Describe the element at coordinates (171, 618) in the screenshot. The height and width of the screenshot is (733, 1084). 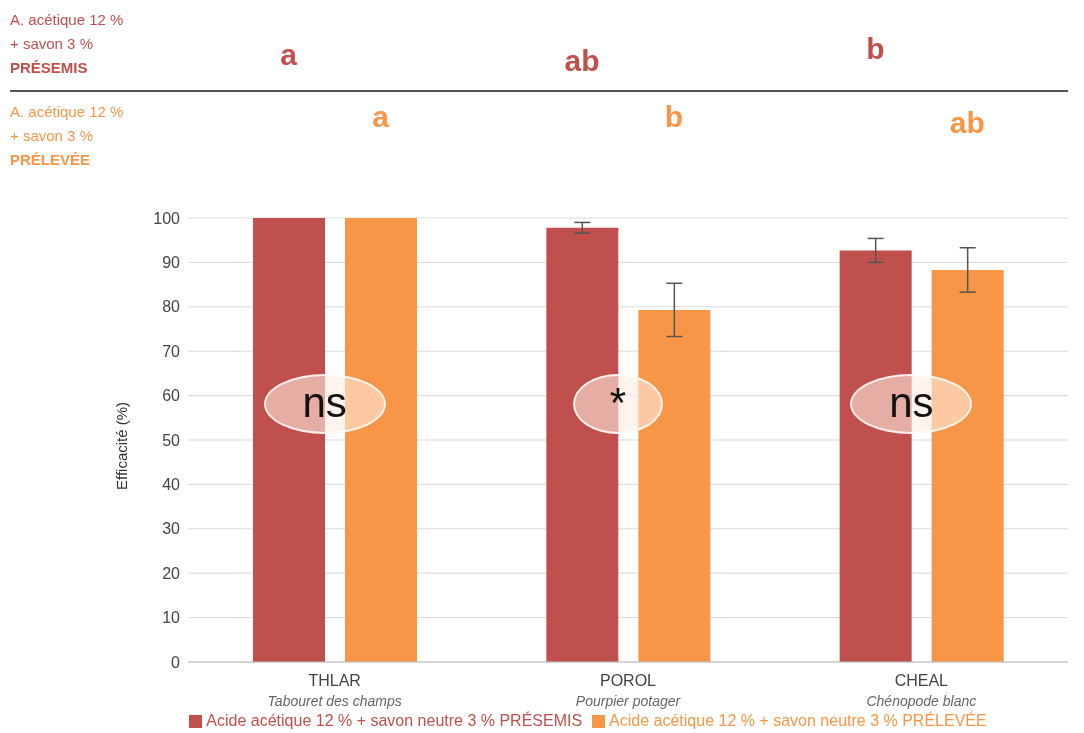
I see `y-tick-label: 10` at that location.